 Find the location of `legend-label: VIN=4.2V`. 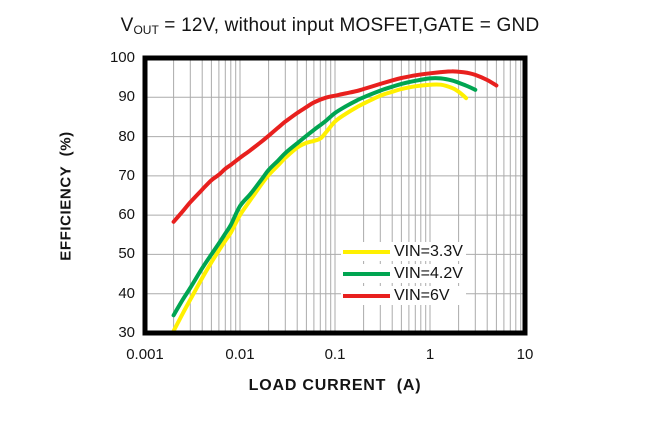

legend-label: VIN=4.2V is located at coordinates (428, 273).